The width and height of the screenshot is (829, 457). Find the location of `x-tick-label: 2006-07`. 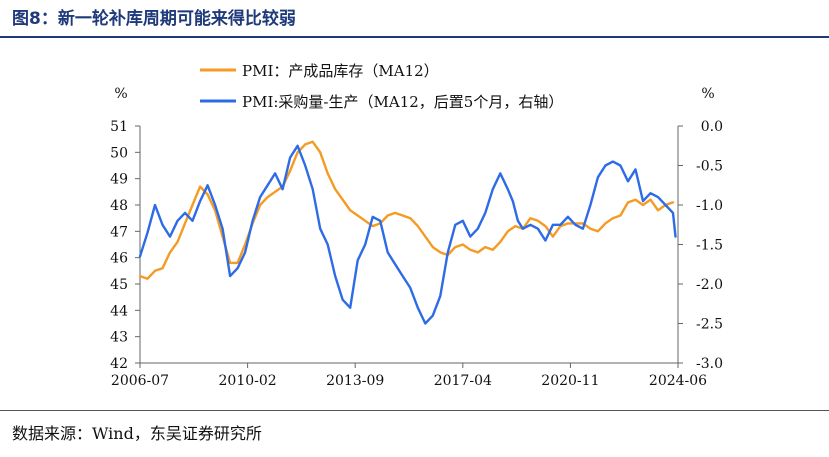

x-tick-label: 2006-07 is located at coordinates (140, 381).